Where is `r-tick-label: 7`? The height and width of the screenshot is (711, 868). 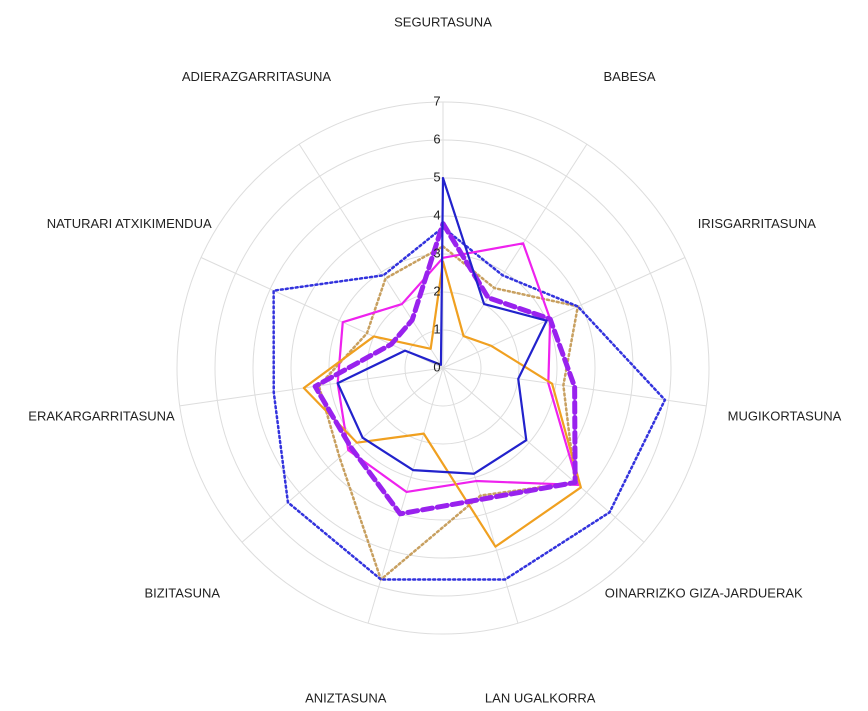
r-tick-label: 7 is located at coordinates (436, 100).